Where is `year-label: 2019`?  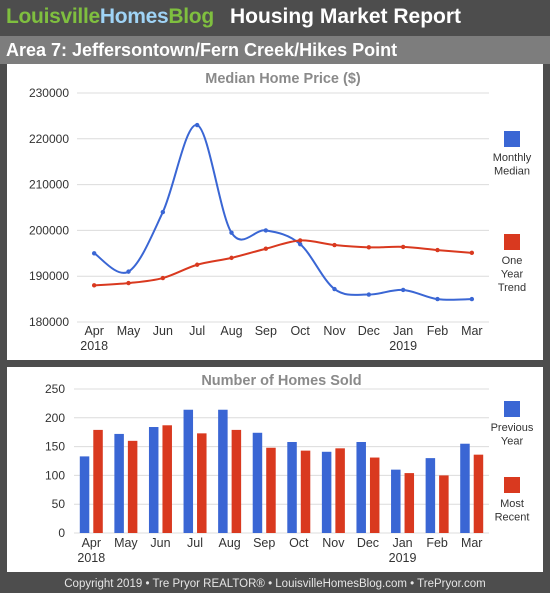 year-label: 2019 is located at coordinates (403, 346).